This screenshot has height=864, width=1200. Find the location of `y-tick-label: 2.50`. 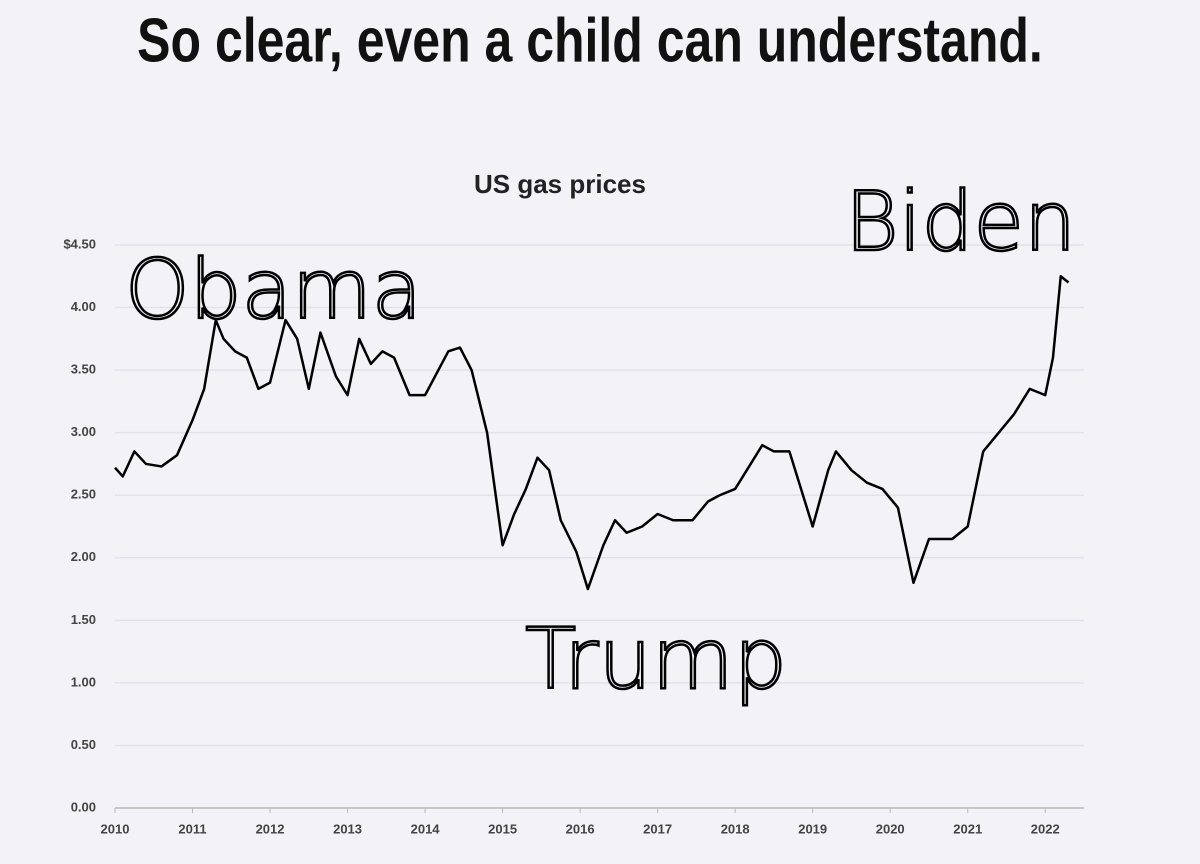

y-tick-label: 2.50 is located at coordinates (83, 494).